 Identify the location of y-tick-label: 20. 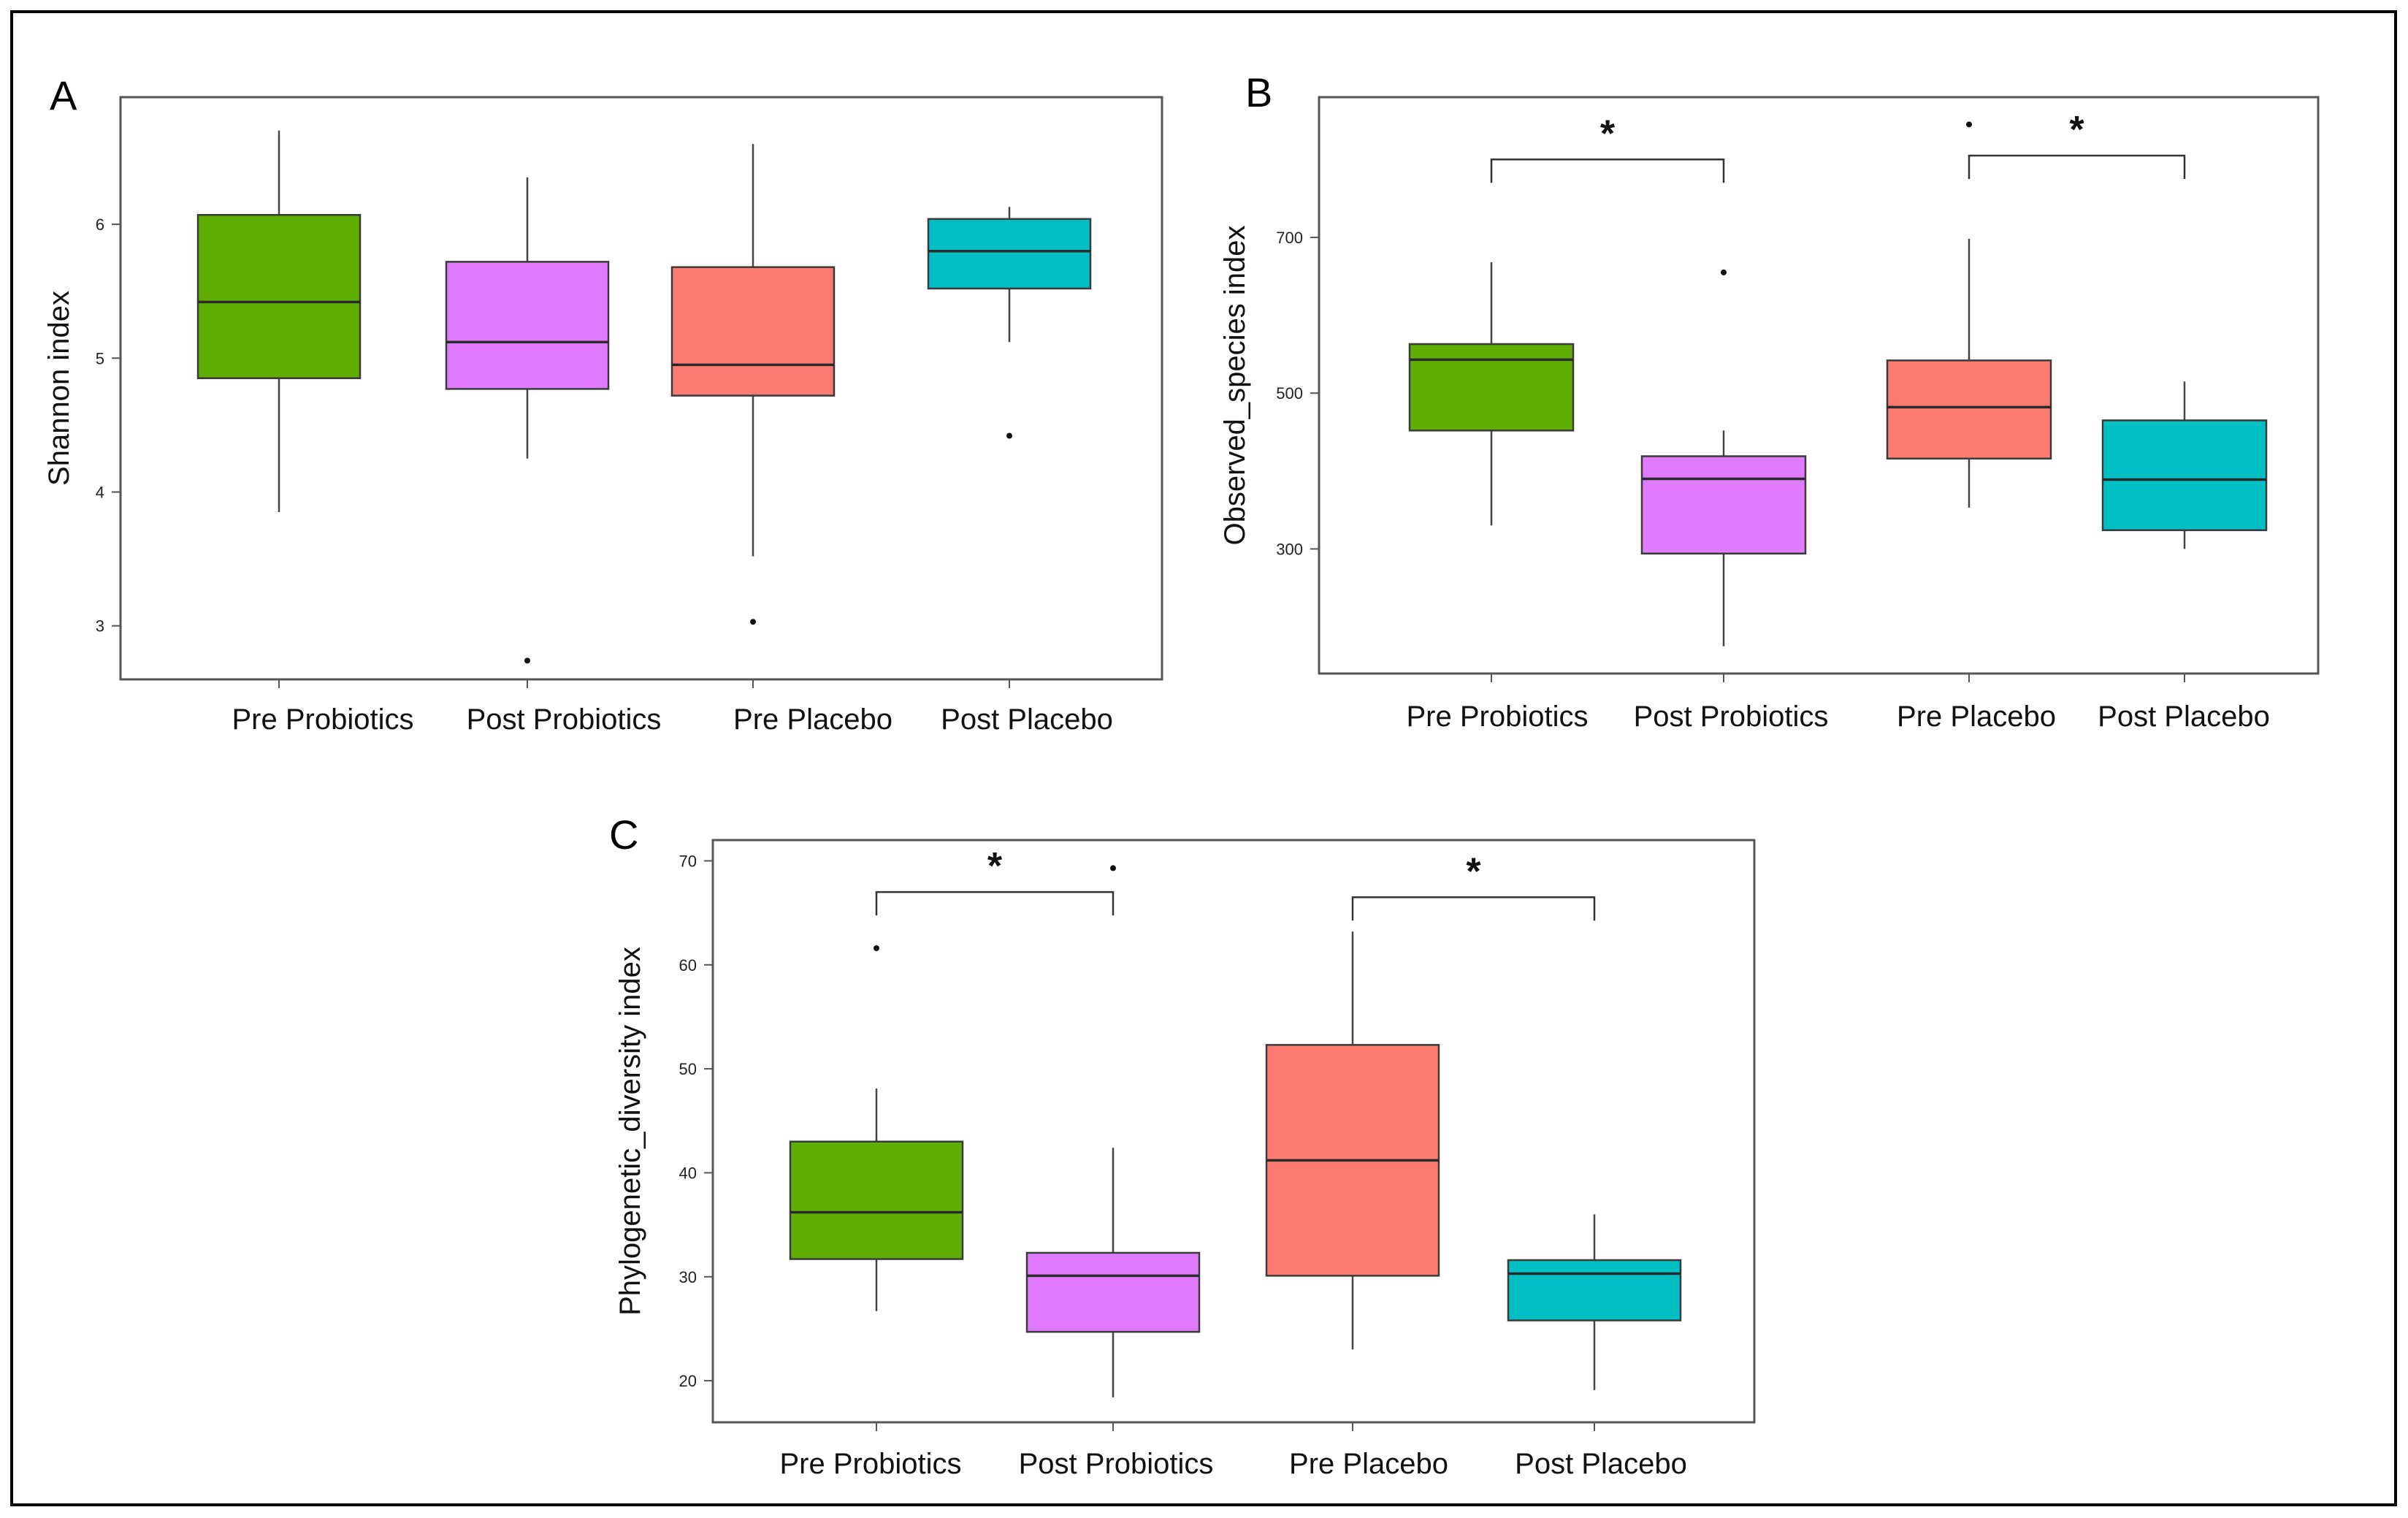
(688, 1381).